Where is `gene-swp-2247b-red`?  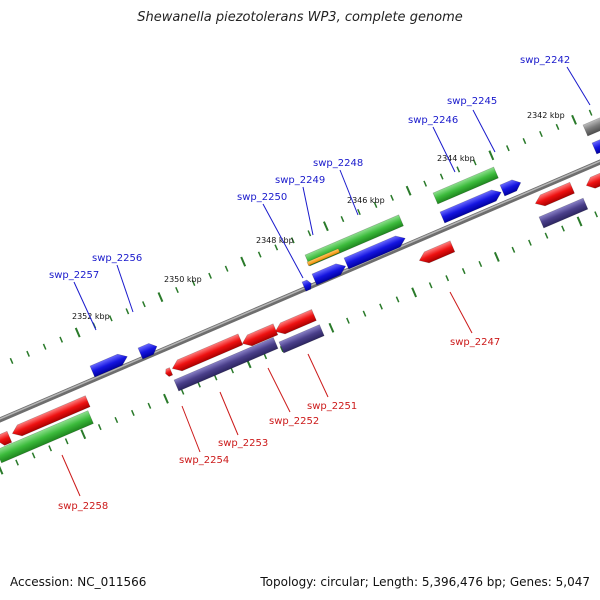
gene-swp-2247b-red is located at coordinates (592, 180).